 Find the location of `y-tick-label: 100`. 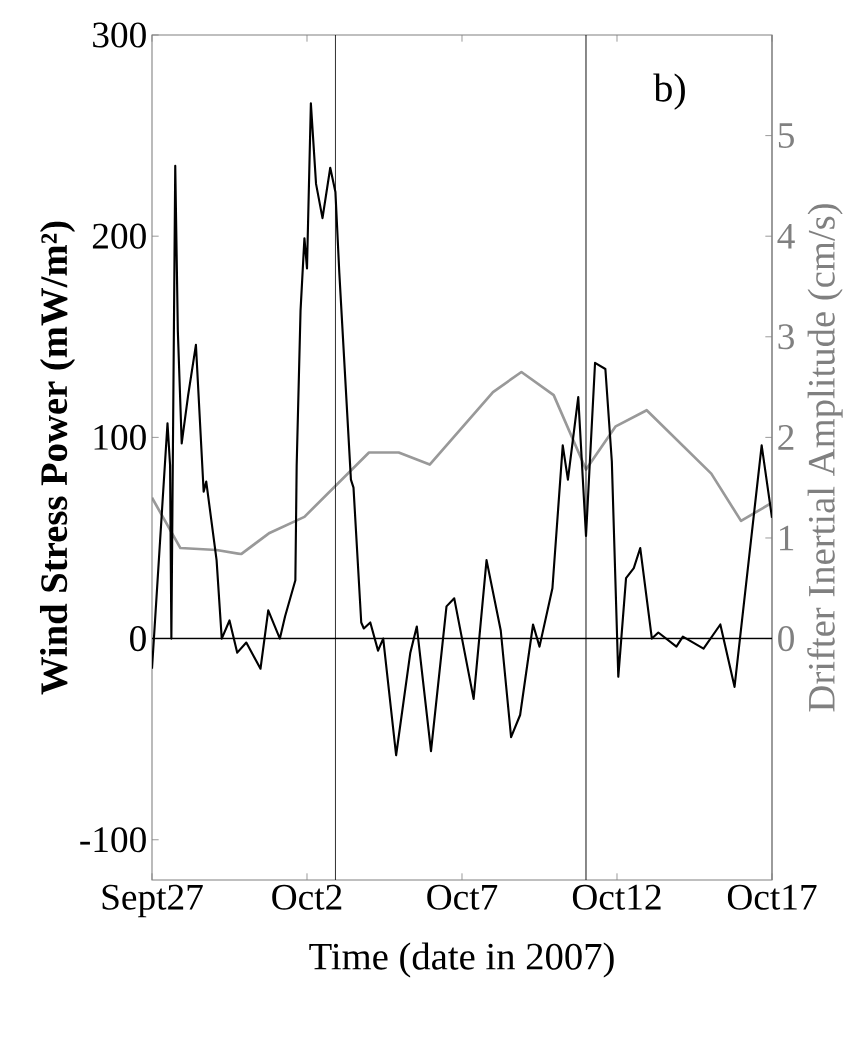

y-tick-label: 100 is located at coordinates (120, 437).